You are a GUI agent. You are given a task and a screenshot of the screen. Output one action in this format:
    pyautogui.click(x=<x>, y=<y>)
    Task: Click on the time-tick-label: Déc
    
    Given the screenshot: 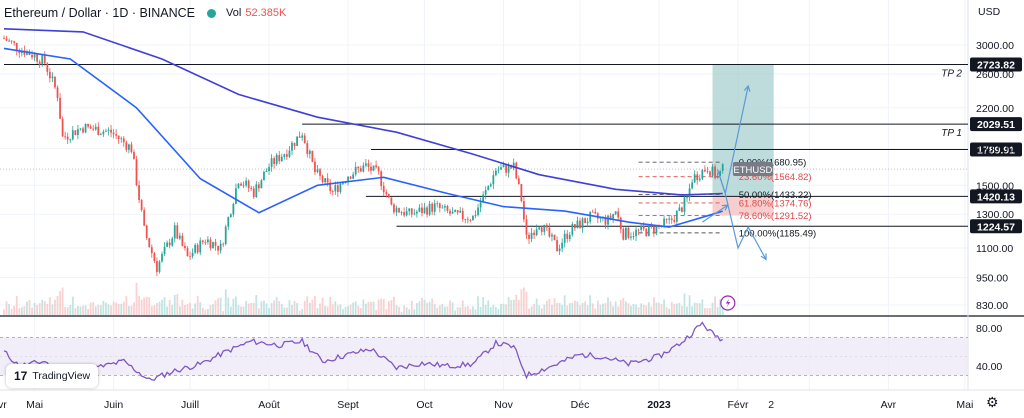 What is the action you would take?
    pyautogui.click(x=580, y=405)
    